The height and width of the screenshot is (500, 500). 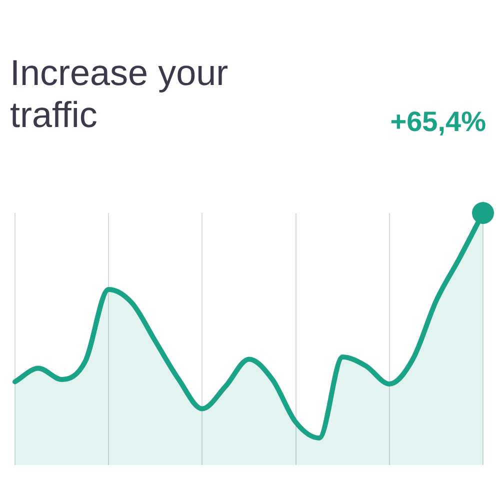 What do you see at coordinates (438, 122) in the screenshot?
I see `text: +65,4%` at bounding box center [438, 122].